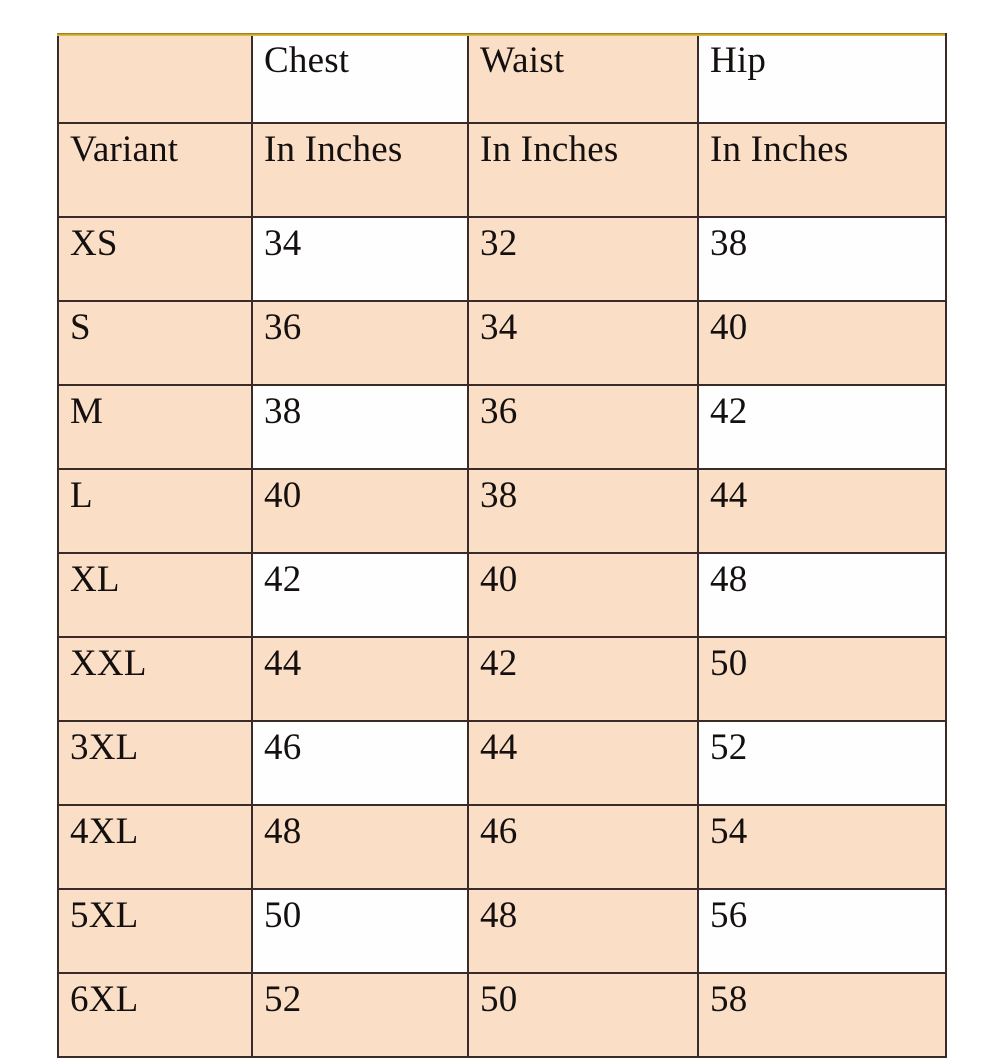  Describe the element at coordinates (583, 847) in the screenshot. I see `cell-waist: 46` at that location.